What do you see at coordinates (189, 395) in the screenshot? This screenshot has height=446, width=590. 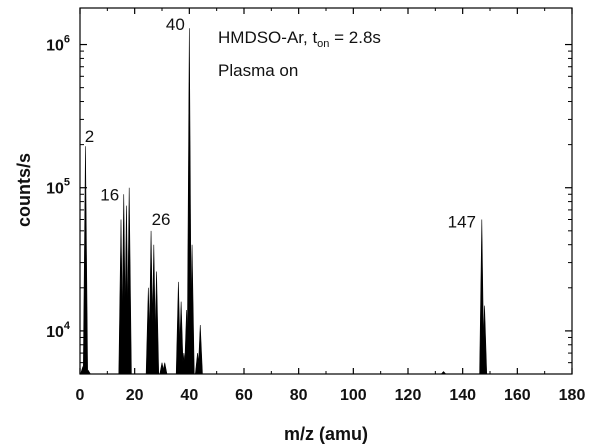 I see `x-tick-label-40: 40` at bounding box center [189, 395].